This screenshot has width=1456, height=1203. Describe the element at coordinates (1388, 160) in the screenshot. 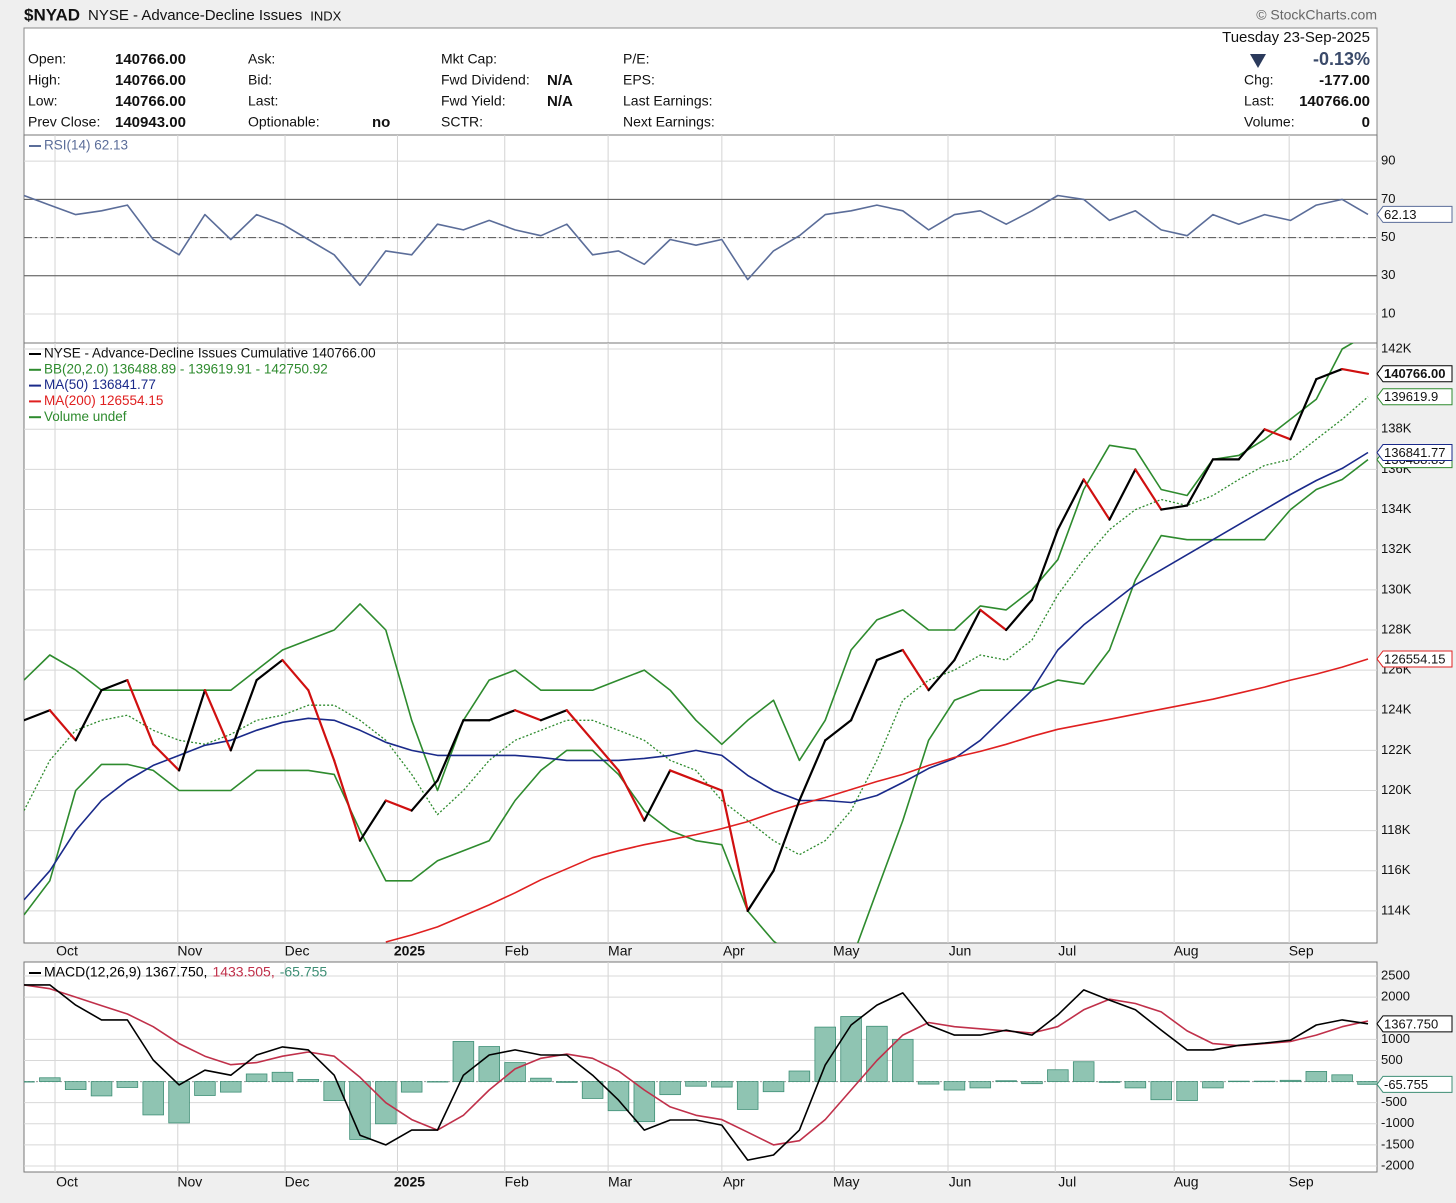

I see `y-tick-label: 90` at that location.